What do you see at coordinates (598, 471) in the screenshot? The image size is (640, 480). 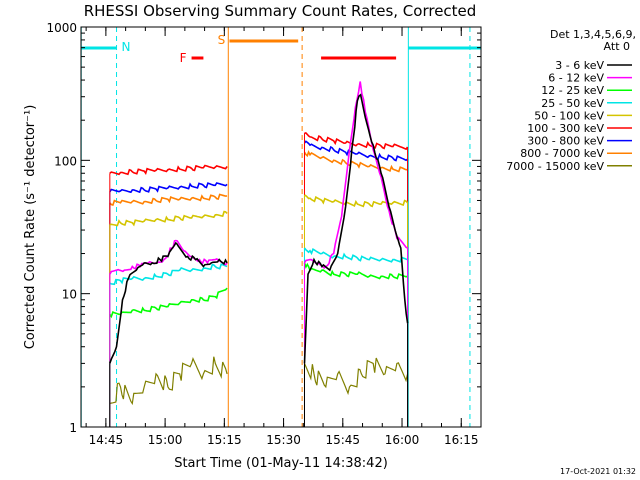 I see `generation-timestamp: 17-Oct-2021 01:32` at bounding box center [598, 471].